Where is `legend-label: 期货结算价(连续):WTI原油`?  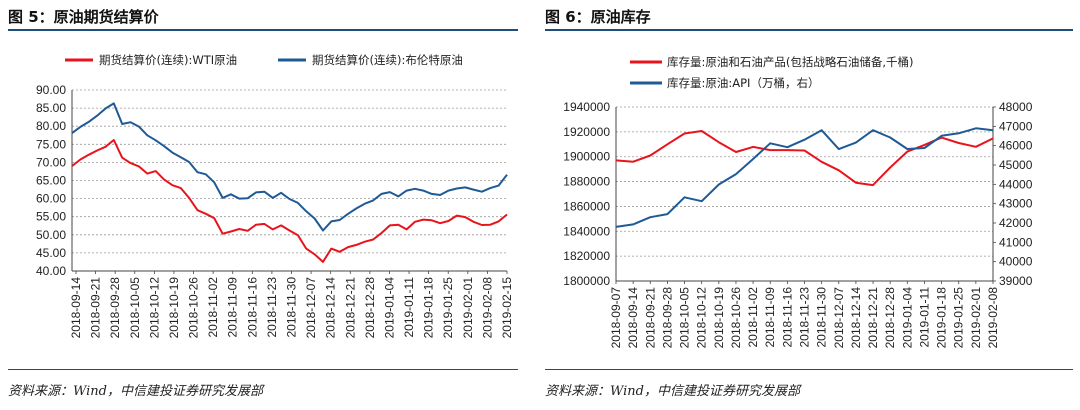
legend-label: 期货结算价(连续):WTI原油 is located at coordinates (168, 60).